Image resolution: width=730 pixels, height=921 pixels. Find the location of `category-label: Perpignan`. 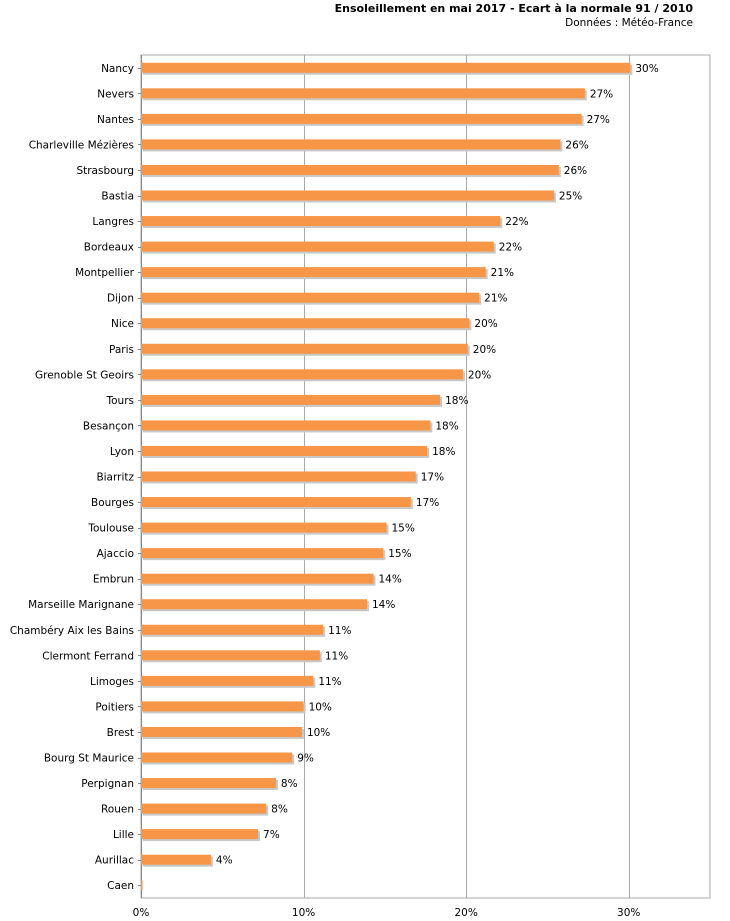

category-label: Perpignan is located at coordinates (107, 784).